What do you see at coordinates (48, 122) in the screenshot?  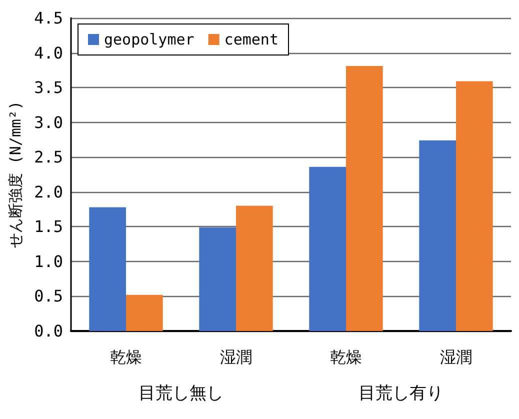 I see `y-tick-label: 3.0` at bounding box center [48, 122].